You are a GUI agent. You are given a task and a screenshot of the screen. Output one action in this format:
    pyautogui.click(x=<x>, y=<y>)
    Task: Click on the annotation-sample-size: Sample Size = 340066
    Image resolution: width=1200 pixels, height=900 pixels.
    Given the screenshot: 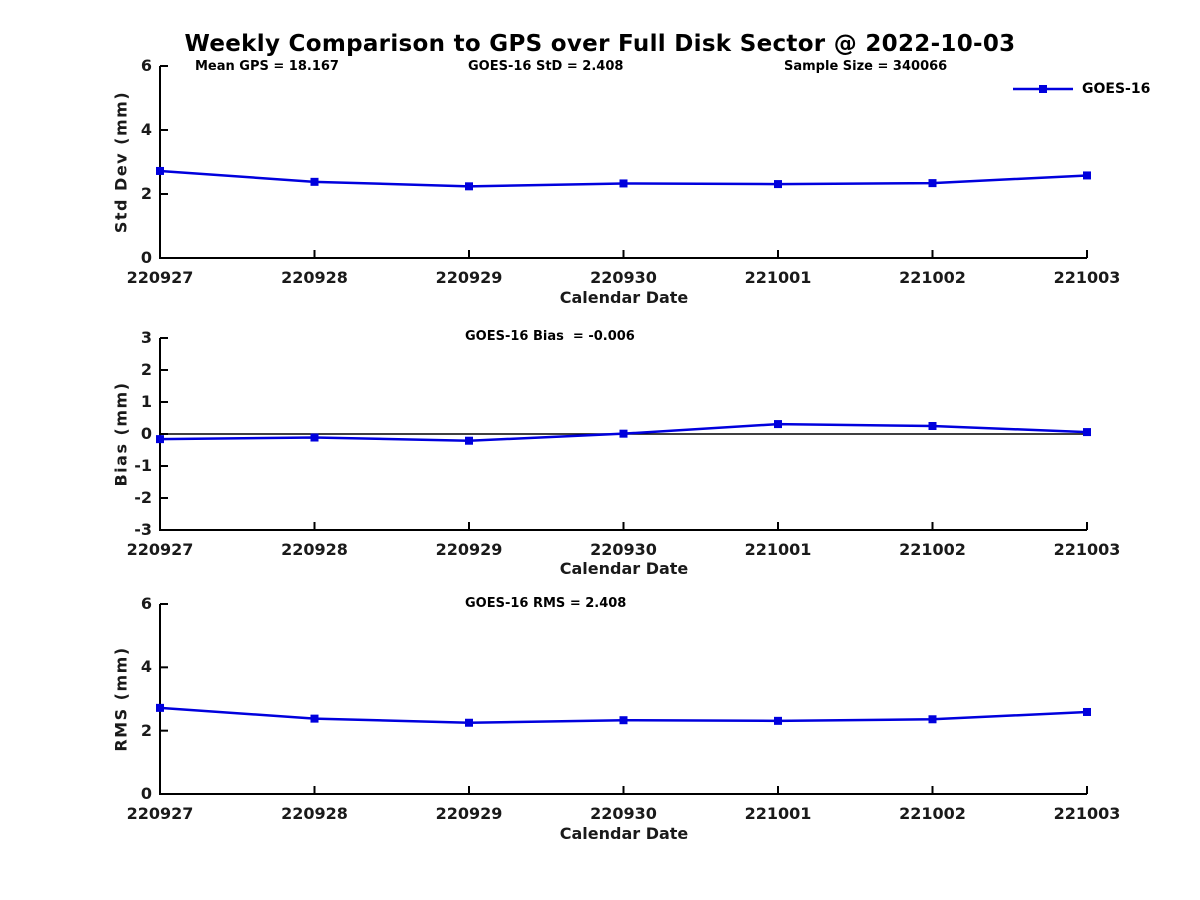 What is the action you would take?
    pyautogui.click(x=866, y=66)
    